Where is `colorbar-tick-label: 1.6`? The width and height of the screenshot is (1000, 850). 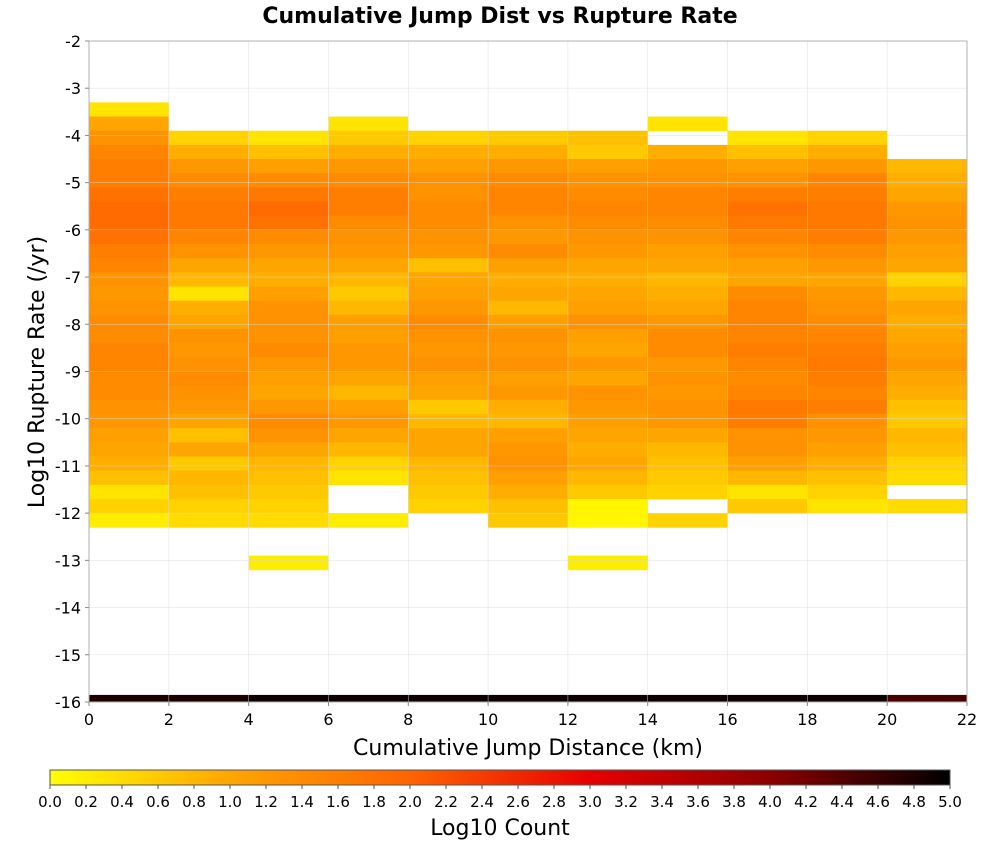 colorbar-tick-label: 1.6 is located at coordinates (338, 802).